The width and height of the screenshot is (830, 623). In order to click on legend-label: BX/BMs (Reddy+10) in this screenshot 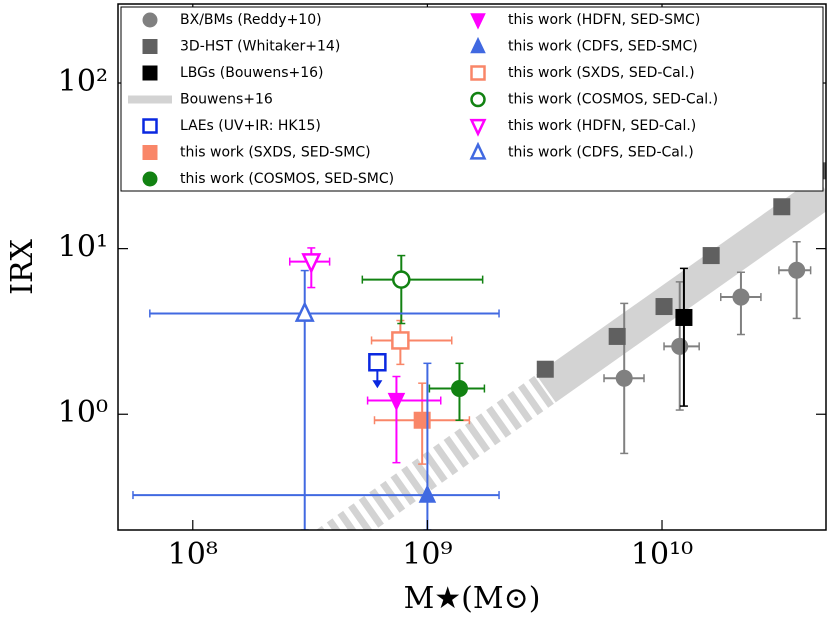, I will do `click(251, 20)`.